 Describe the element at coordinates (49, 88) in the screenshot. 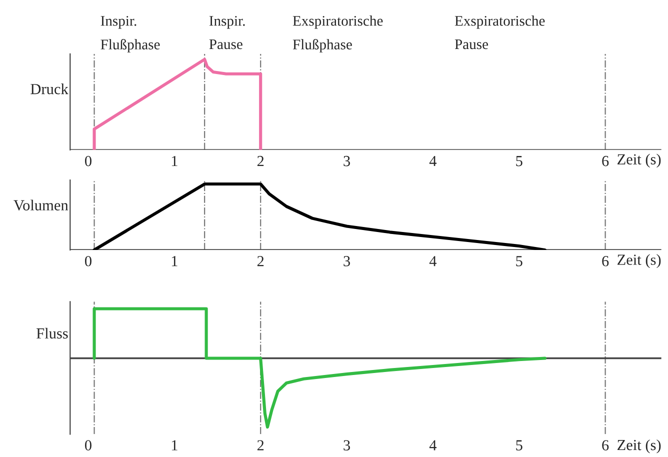

I see `y-axis-title: Druck` at that location.